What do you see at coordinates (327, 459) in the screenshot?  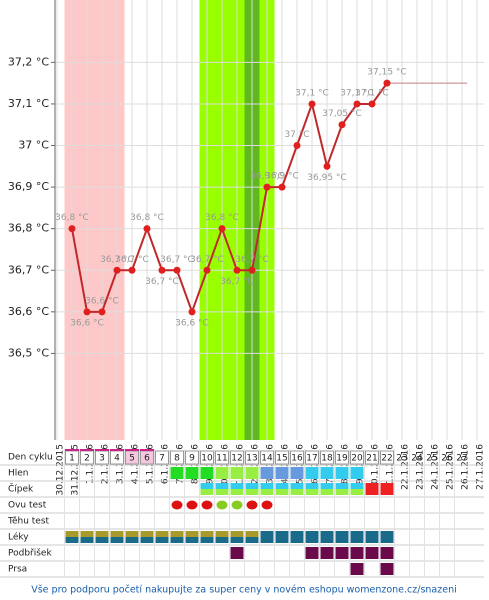 I see `day-number: 18` at bounding box center [327, 459].